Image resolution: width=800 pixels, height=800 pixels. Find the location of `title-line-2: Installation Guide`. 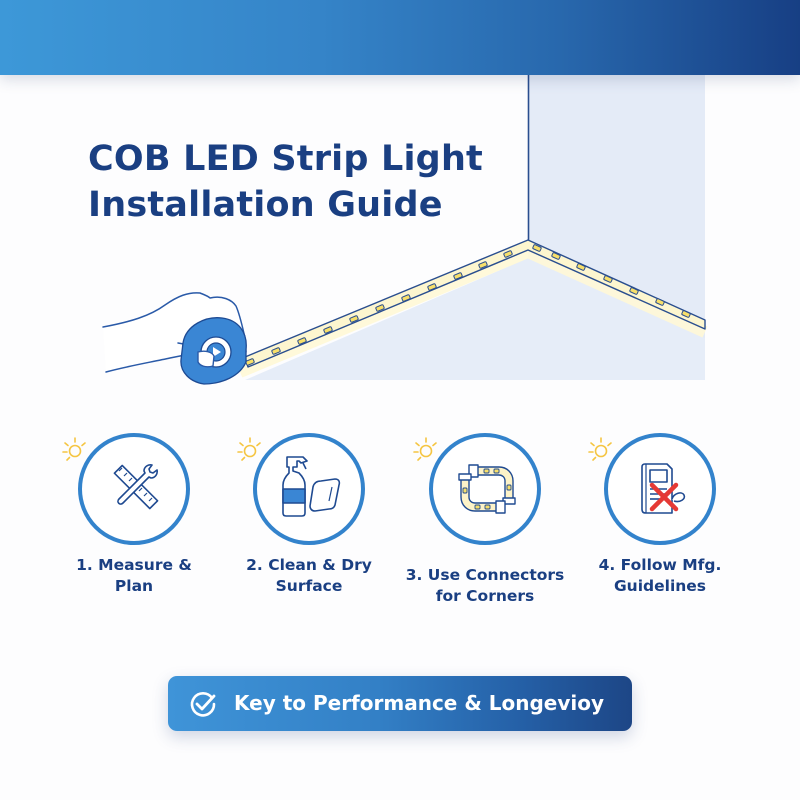

title-line-2: Installation Guide is located at coordinates (265, 205).